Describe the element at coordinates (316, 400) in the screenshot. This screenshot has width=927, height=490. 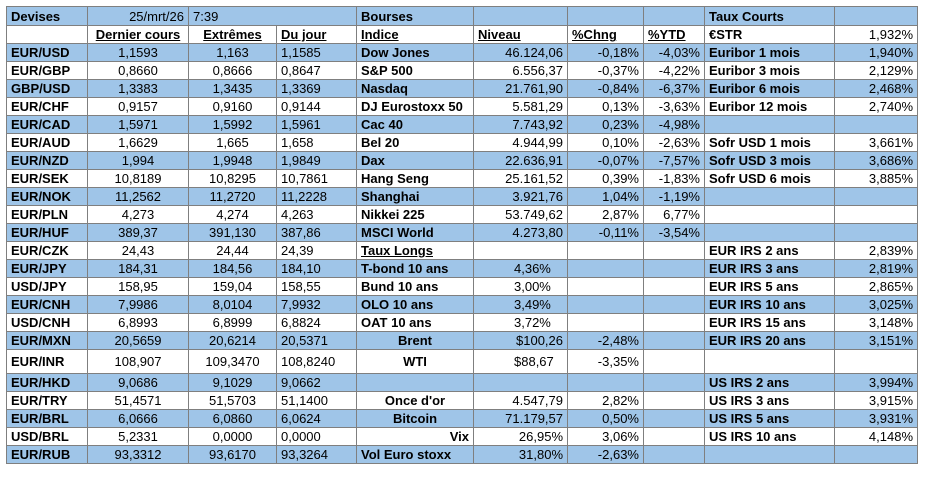
I see `day-price: 51,1400` at that location.